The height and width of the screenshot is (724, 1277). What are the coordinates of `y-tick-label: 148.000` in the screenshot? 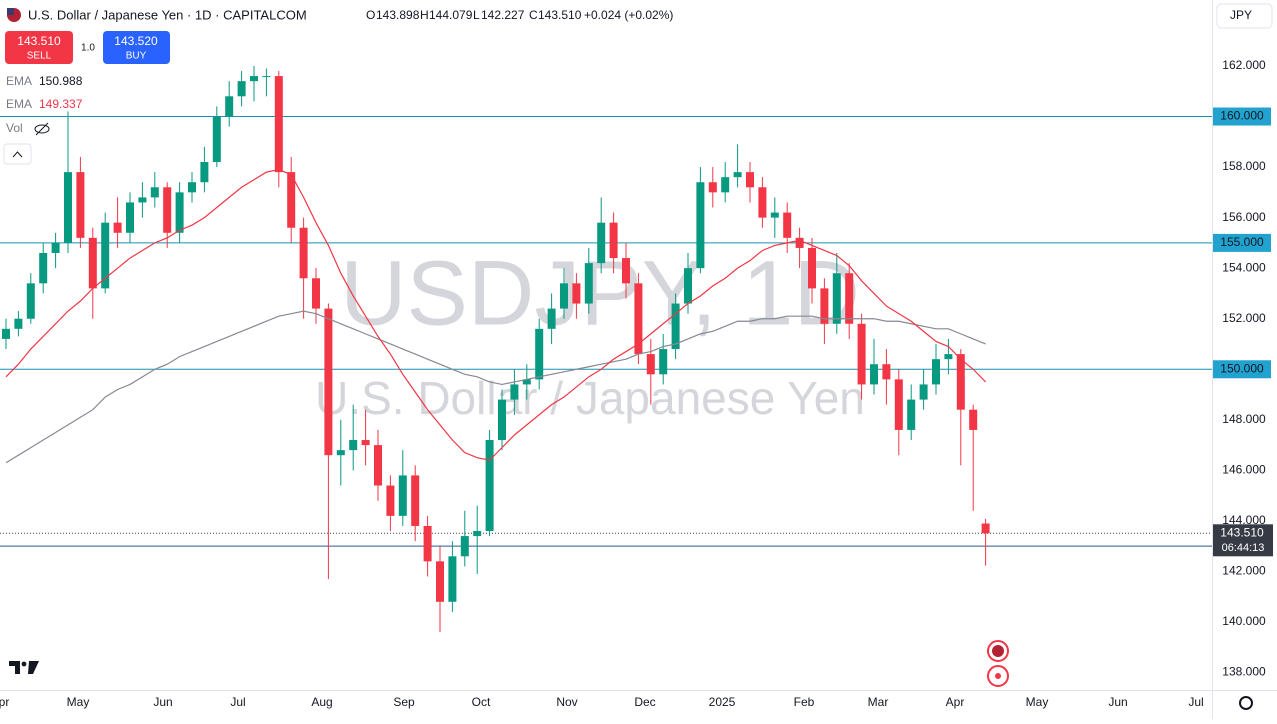 It's located at (1244, 419).